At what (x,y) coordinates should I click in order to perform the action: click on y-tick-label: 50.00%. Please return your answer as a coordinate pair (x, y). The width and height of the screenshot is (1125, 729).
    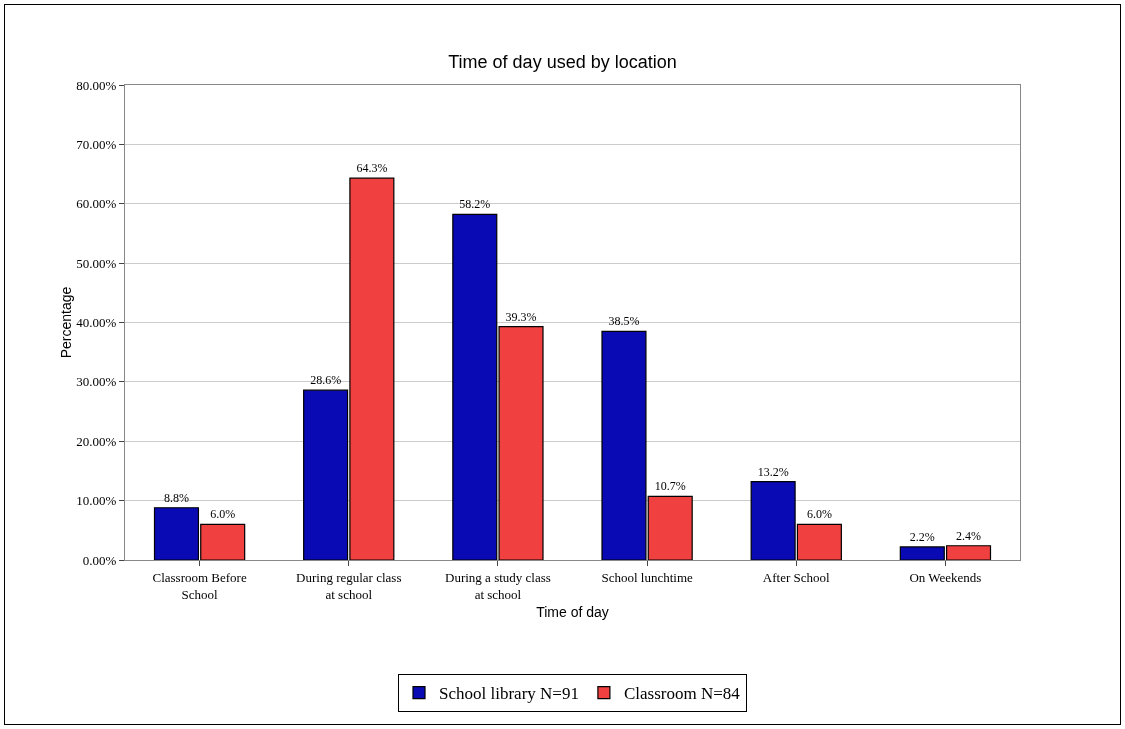
    Looking at the image, I should click on (96, 263).